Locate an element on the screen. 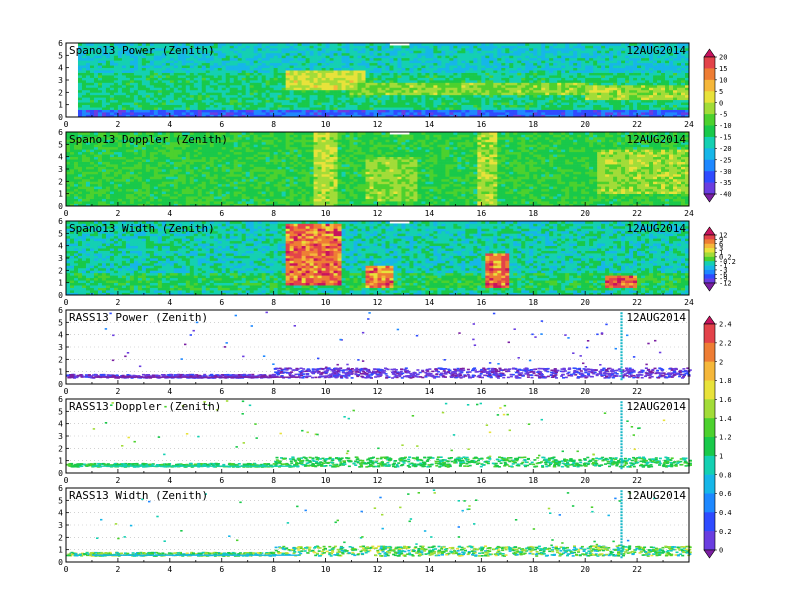 This screenshot has width=792, height=612. y-tick-label: 0 is located at coordinates (60, 117).